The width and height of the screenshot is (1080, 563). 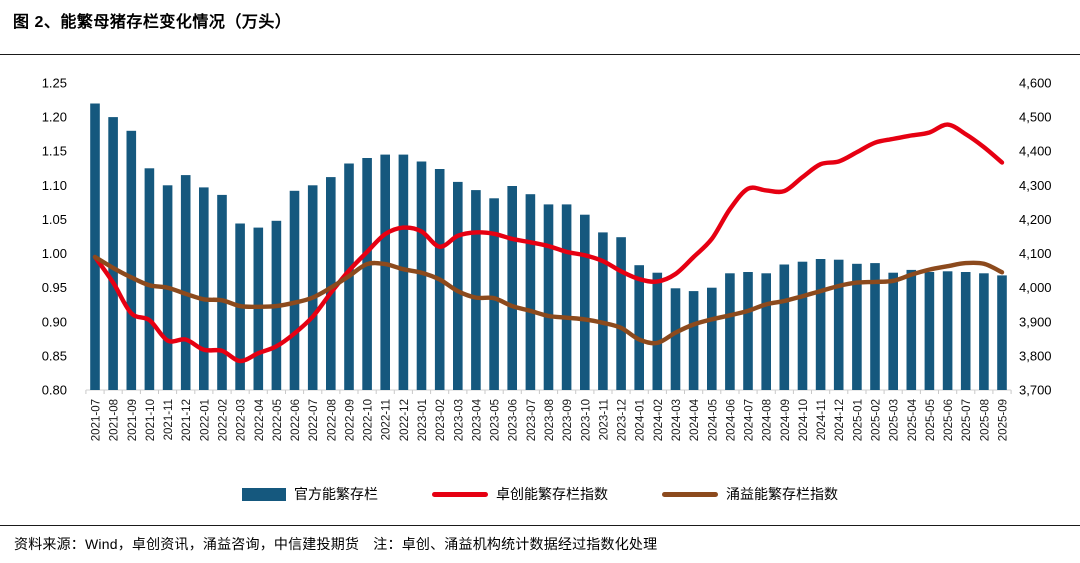 I want to click on x-axis-label: 2022-08, so click(x=332, y=420).